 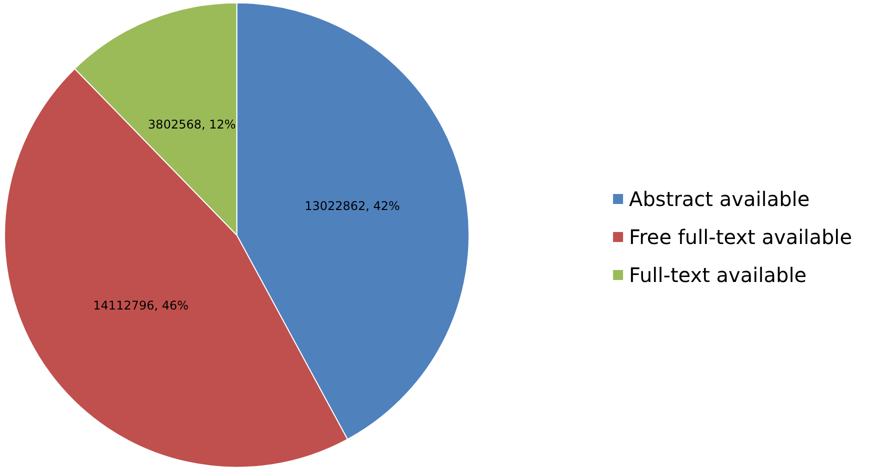 What do you see at coordinates (719, 199) in the screenshot?
I see `legend-label: Abstract available` at bounding box center [719, 199].